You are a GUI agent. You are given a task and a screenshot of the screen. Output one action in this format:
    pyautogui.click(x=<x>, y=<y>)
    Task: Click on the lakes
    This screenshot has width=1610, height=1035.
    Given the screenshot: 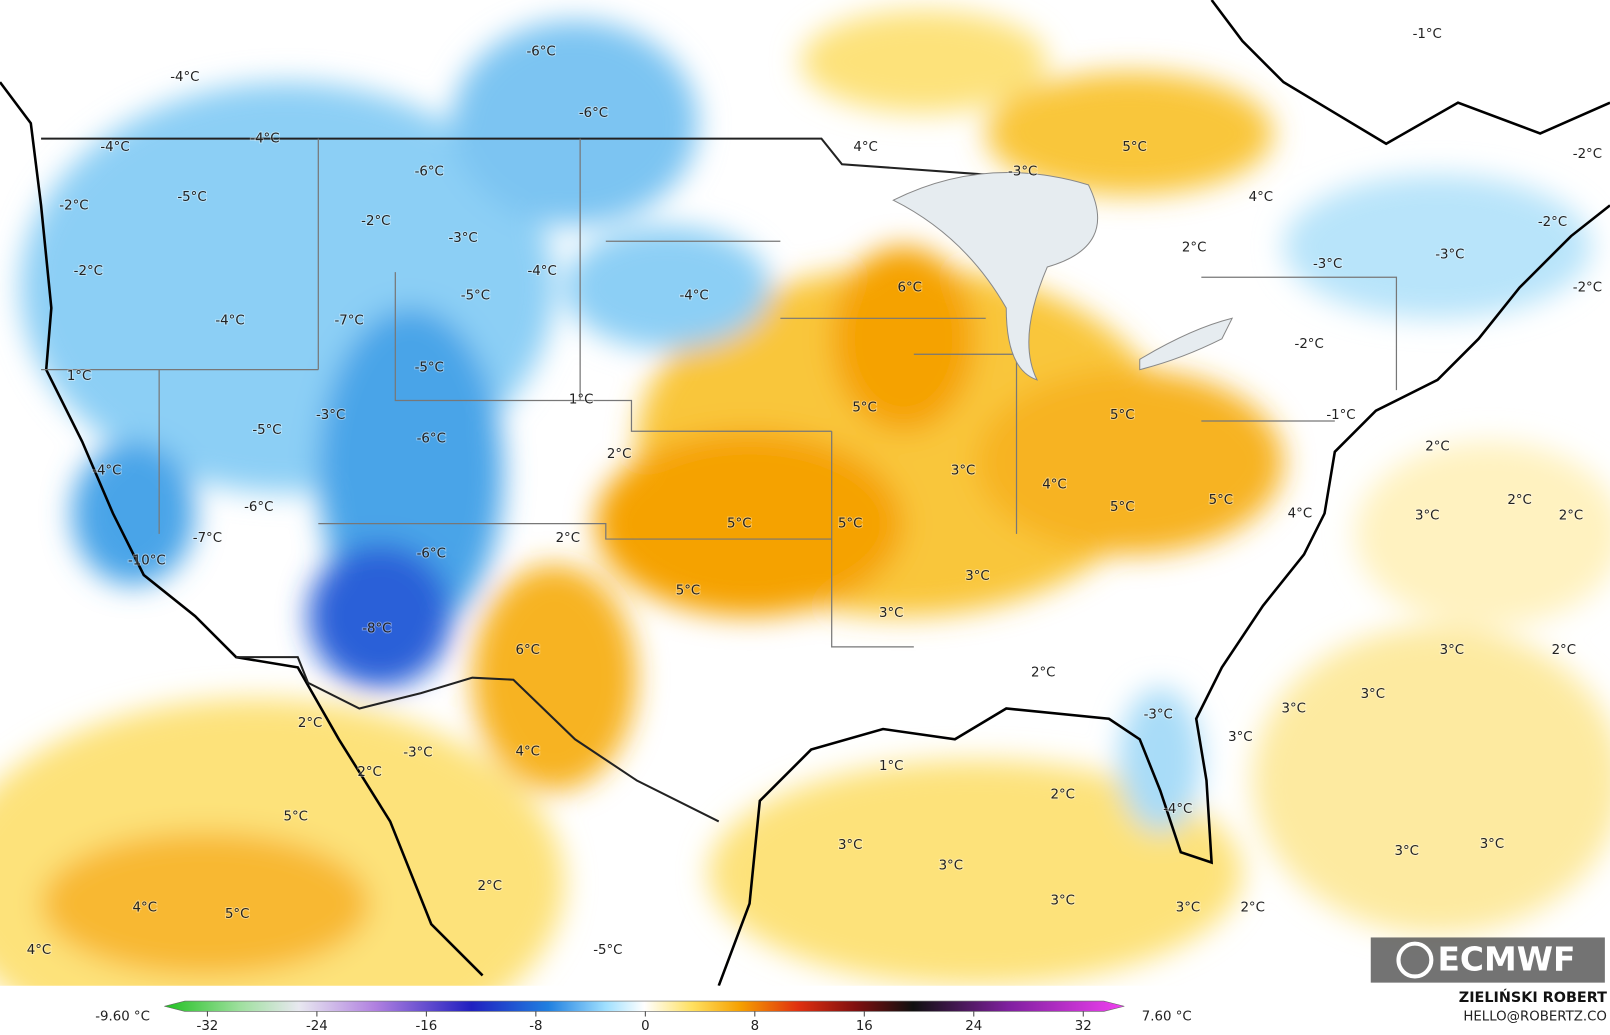 What is the action you would take?
    pyautogui.click(x=1063, y=276)
    